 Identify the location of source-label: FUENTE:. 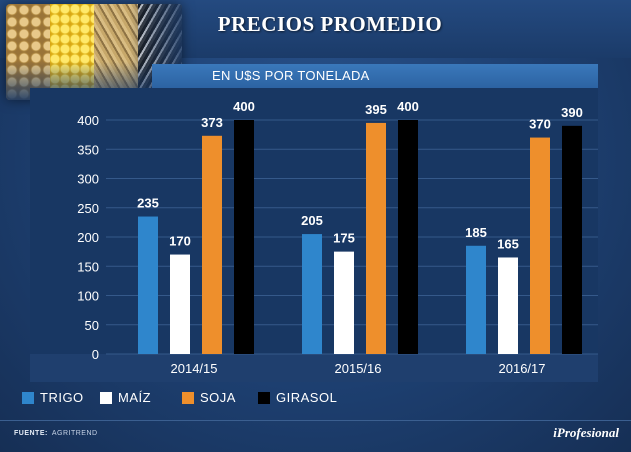
(31, 433).